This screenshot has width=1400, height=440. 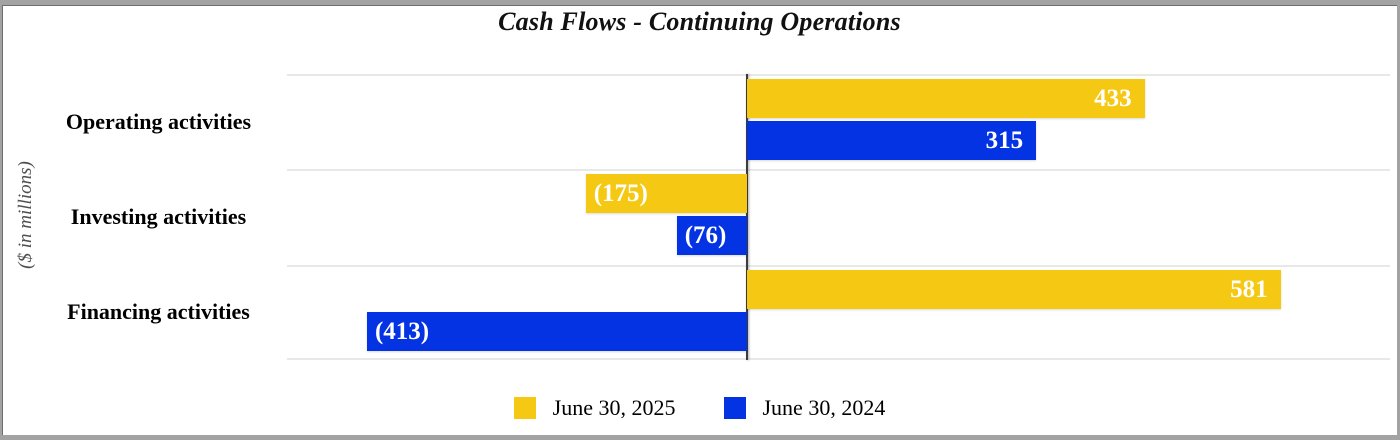 I want to click on legend-item: June 30, 2024, so click(x=804, y=408).